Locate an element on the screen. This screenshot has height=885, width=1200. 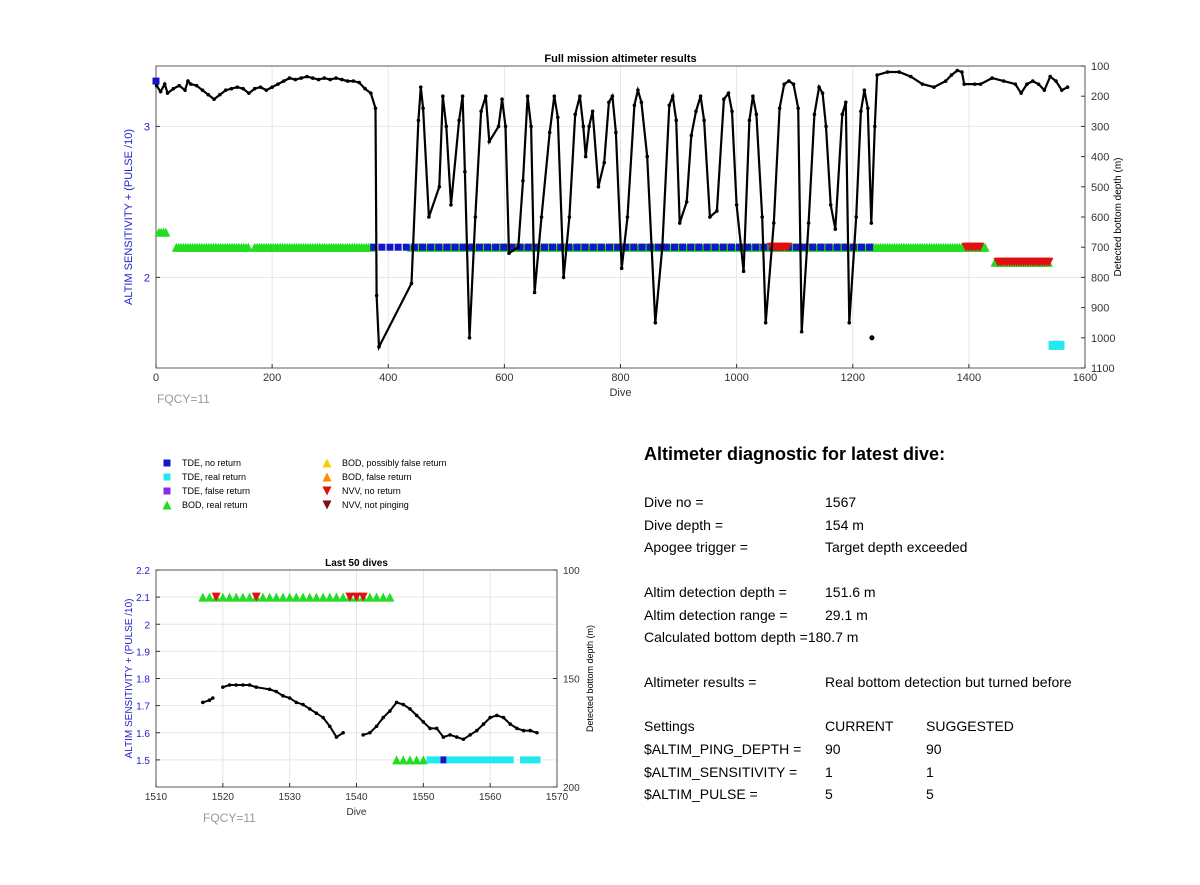
sensitivity-suggested: 1 is located at coordinates (930, 771).